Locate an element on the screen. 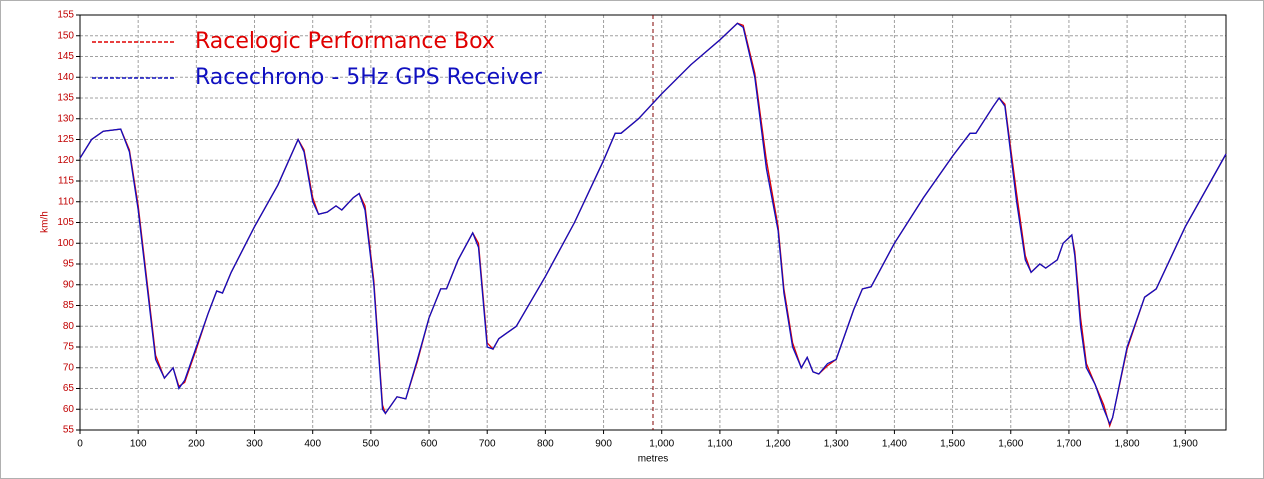  x-tick-label: 1,300 is located at coordinates (836, 444).